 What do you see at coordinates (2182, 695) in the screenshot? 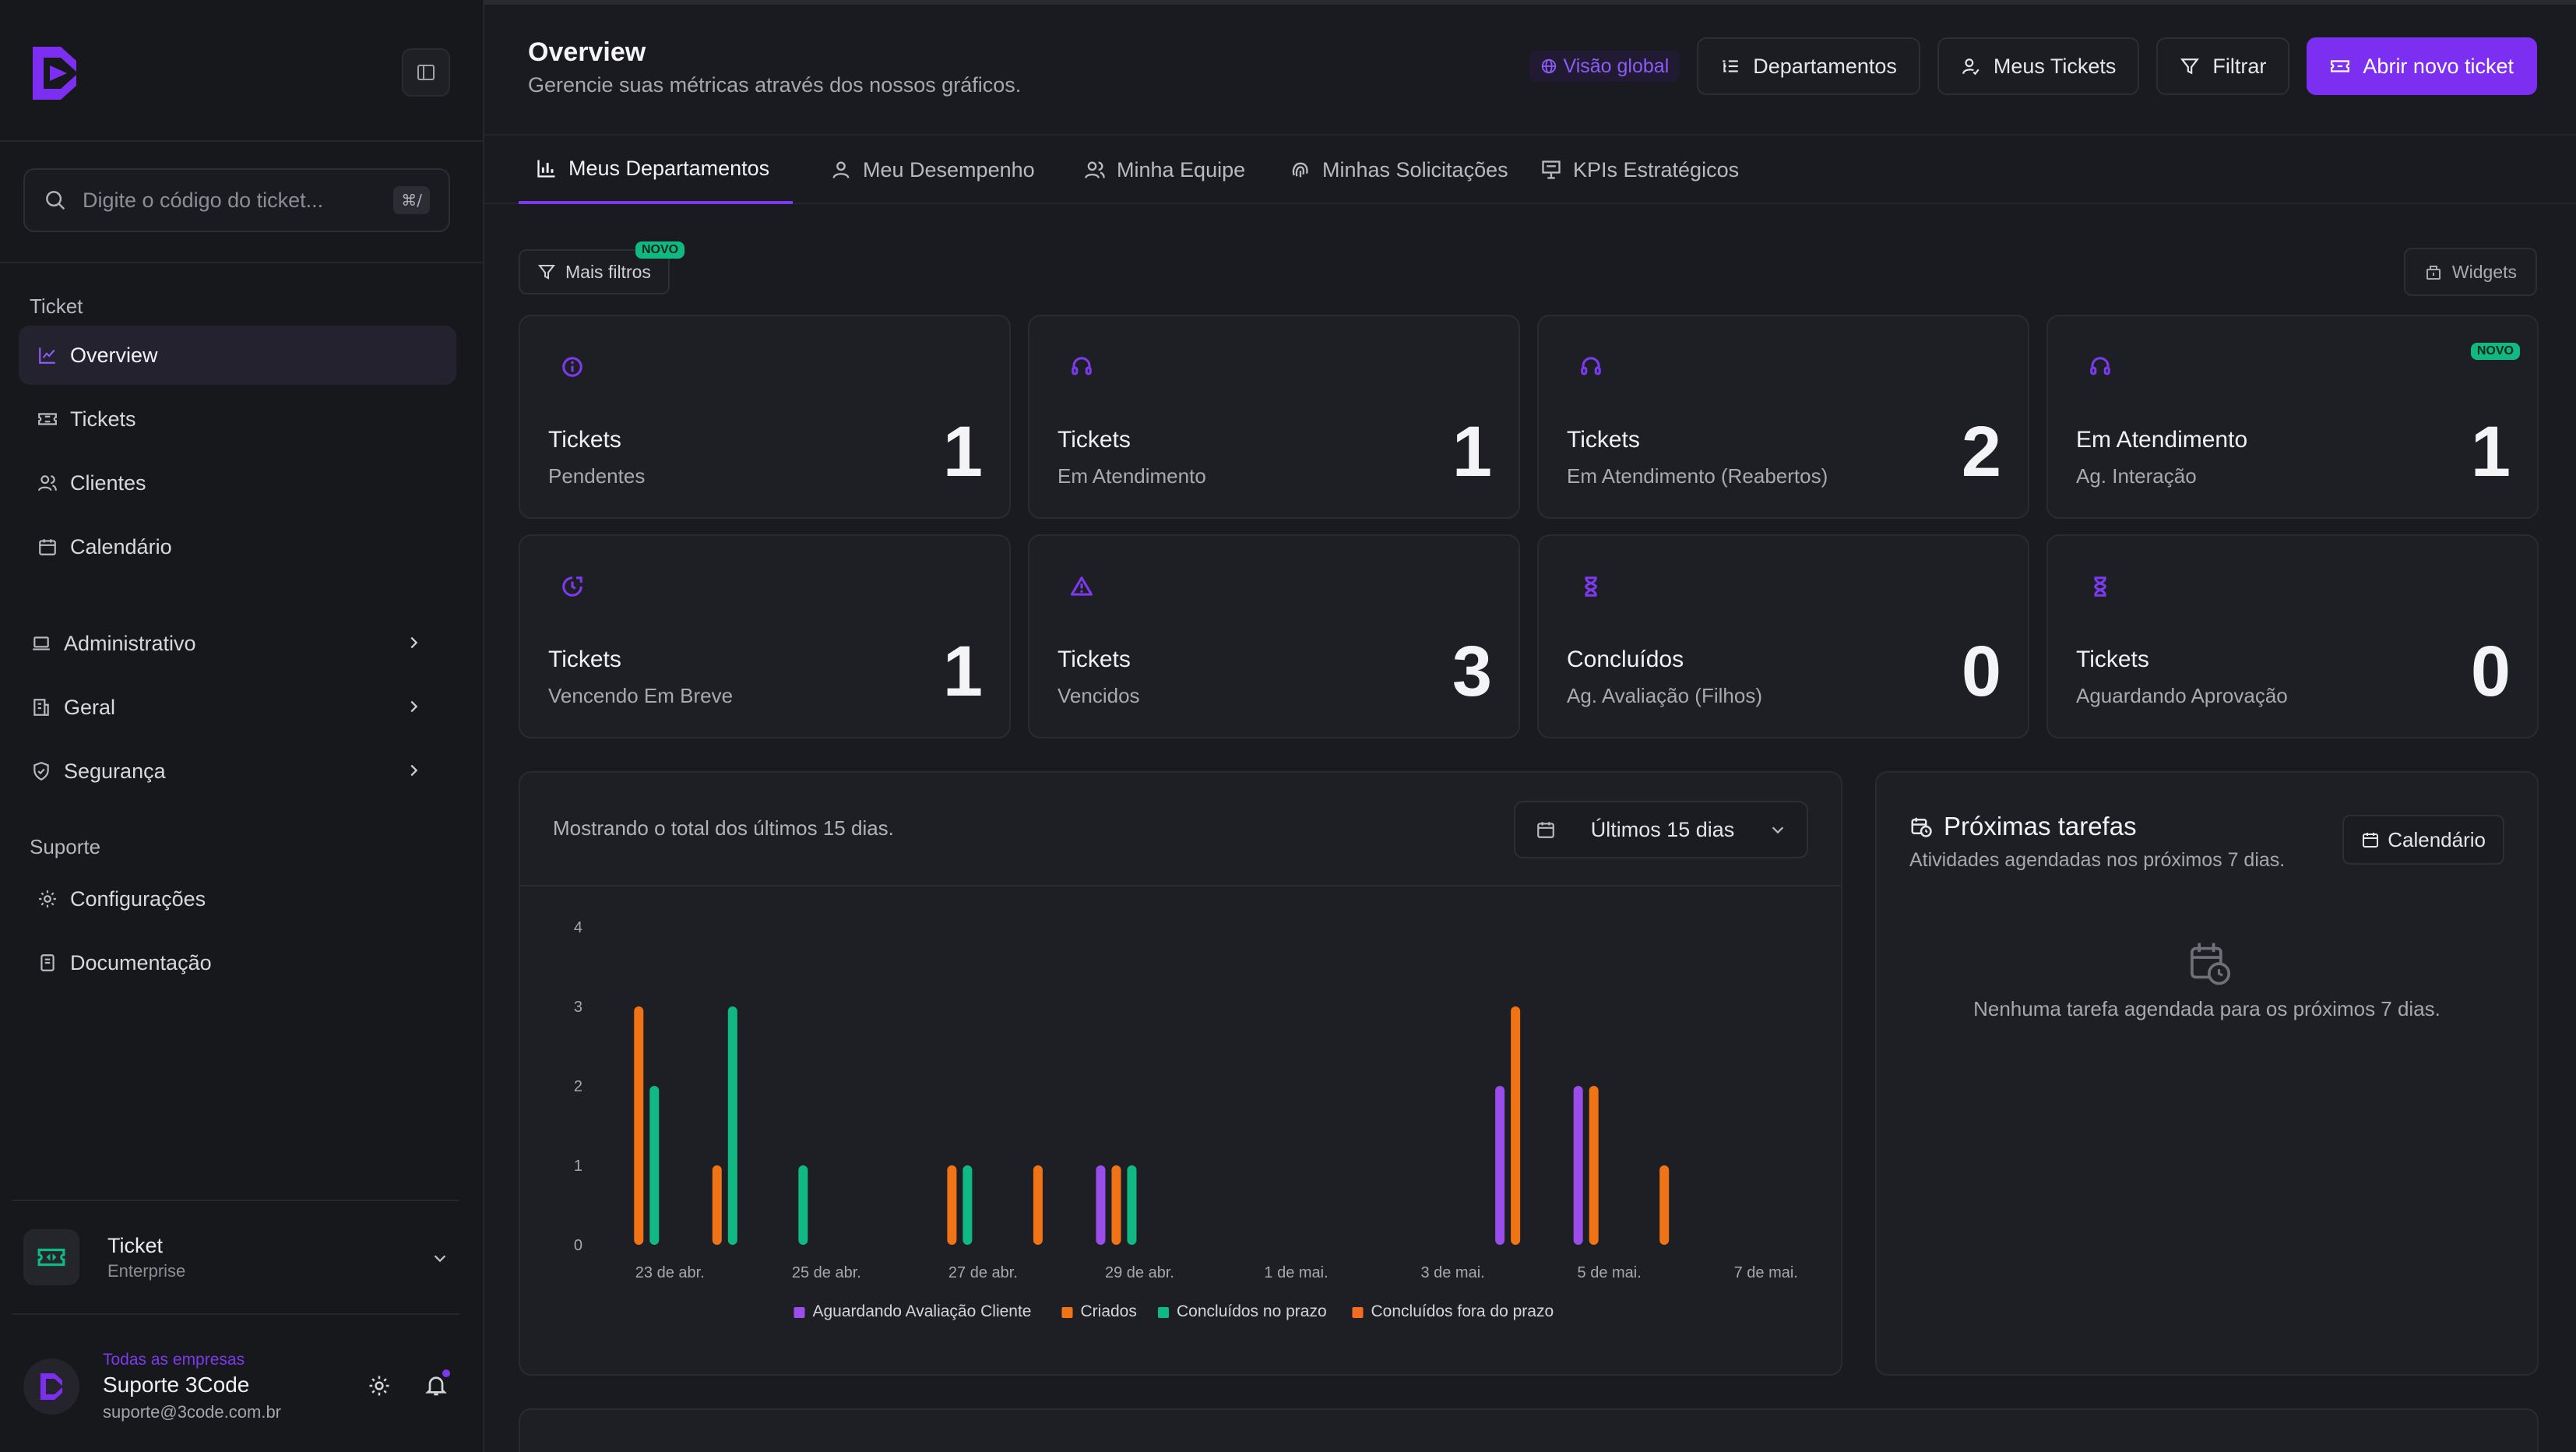
I see `card-subtitle: Aguardando Aprovação` at bounding box center [2182, 695].